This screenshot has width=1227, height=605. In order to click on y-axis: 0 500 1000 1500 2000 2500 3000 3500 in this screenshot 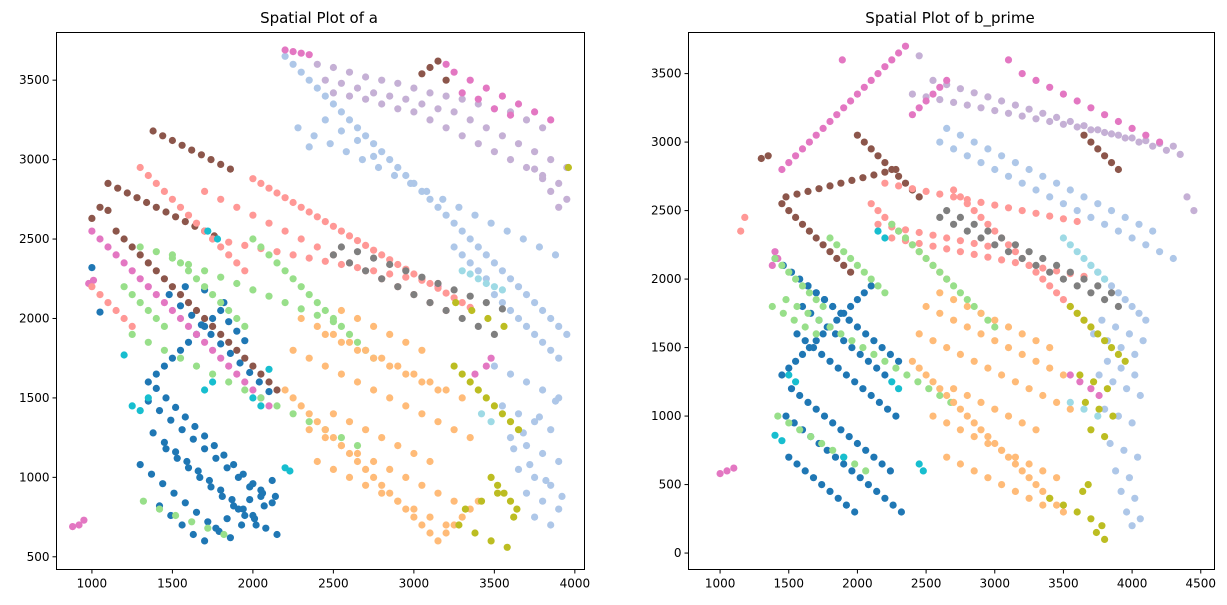, I will do `click(670, 313)`.